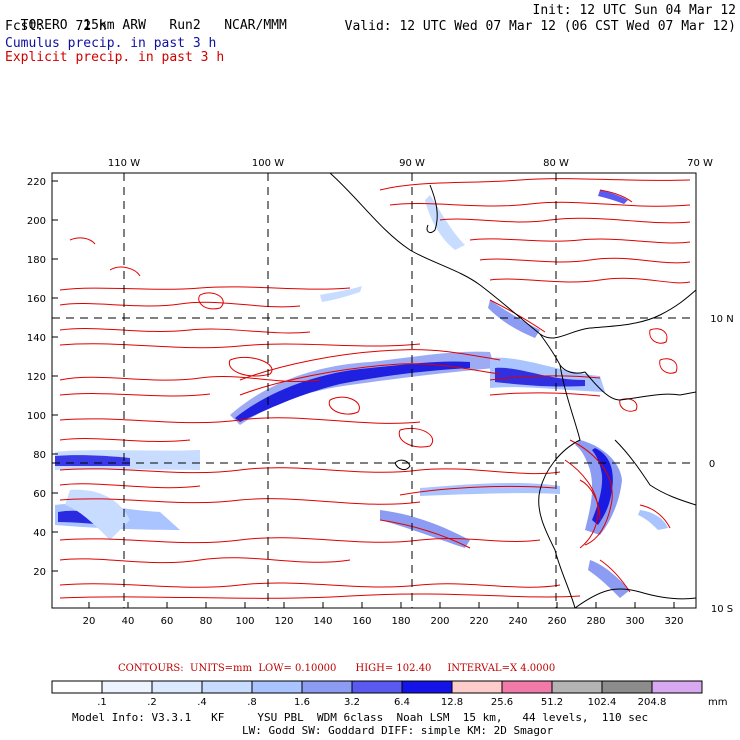 The image size is (740, 740). I want to click on y-tick-label: 140, so click(36, 338).